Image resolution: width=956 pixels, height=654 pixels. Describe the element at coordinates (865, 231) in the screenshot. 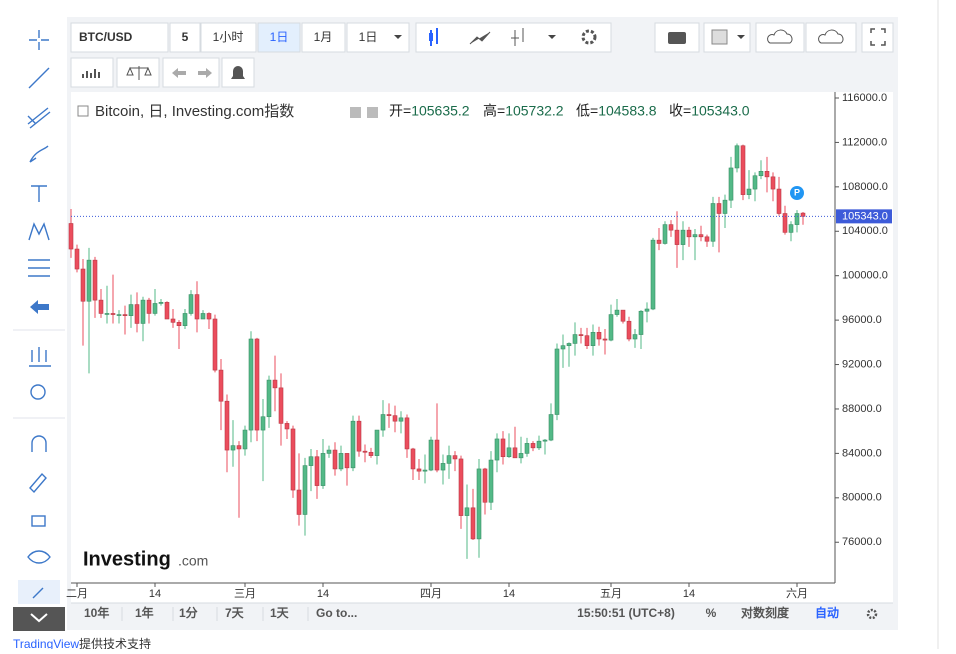

I see `y-tick-label: 104000.0` at that location.